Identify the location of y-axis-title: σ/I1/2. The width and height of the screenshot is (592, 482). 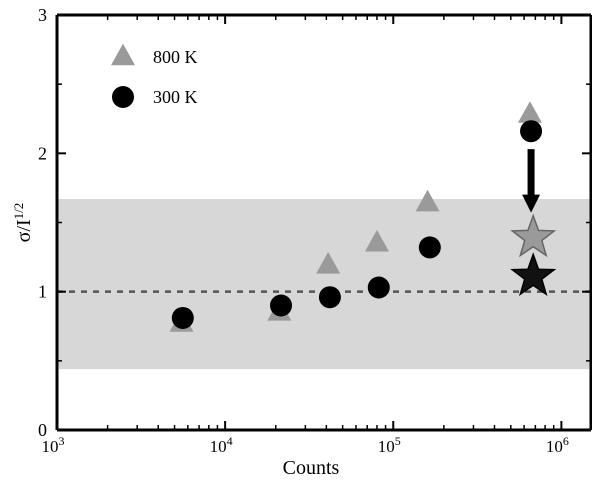
(23, 223).